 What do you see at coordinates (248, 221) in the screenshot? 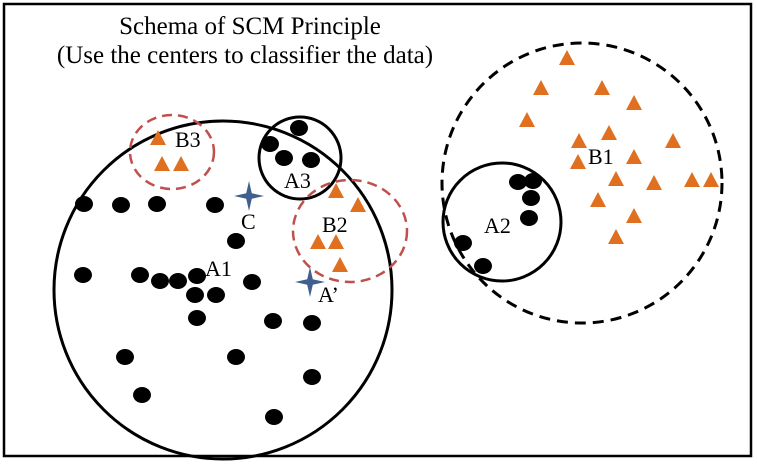
I see `label-c: C` at bounding box center [248, 221].